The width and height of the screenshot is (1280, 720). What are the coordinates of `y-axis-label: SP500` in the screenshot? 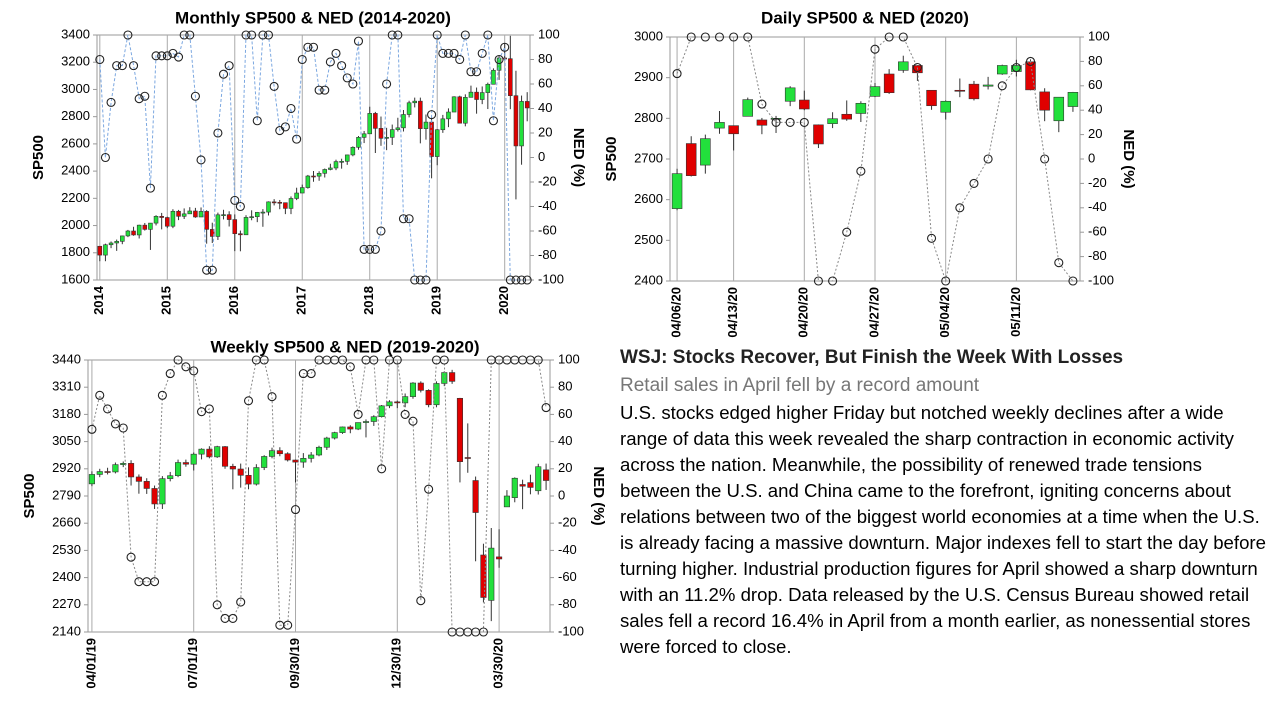 It's located at (38, 157).